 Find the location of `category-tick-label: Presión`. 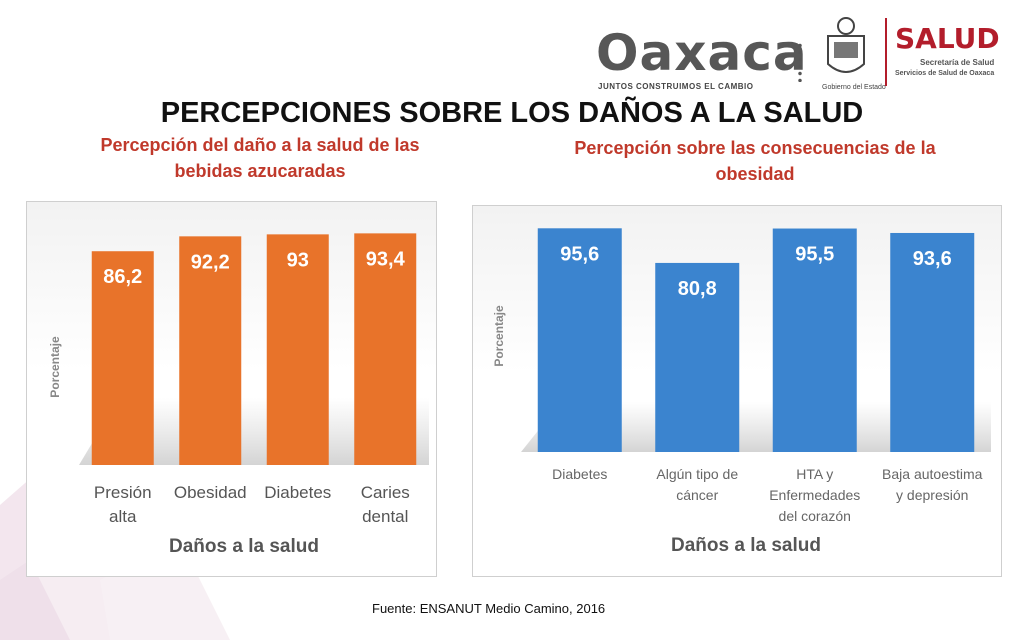

category-tick-label: Presión is located at coordinates (123, 492).